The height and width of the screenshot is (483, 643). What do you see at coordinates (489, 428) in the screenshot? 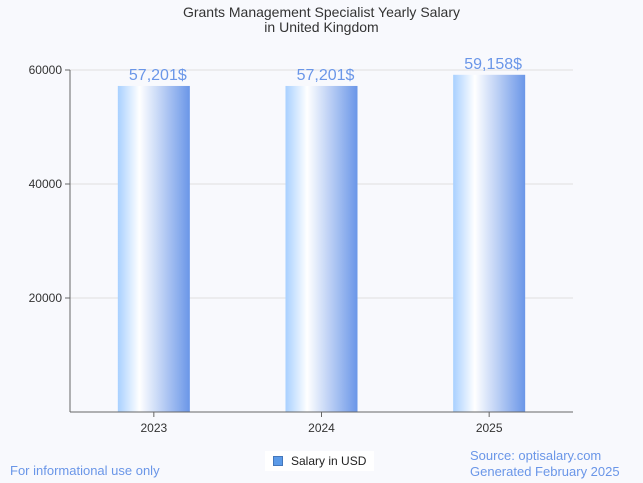
I see `x-tick-label: 2025` at bounding box center [489, 428].